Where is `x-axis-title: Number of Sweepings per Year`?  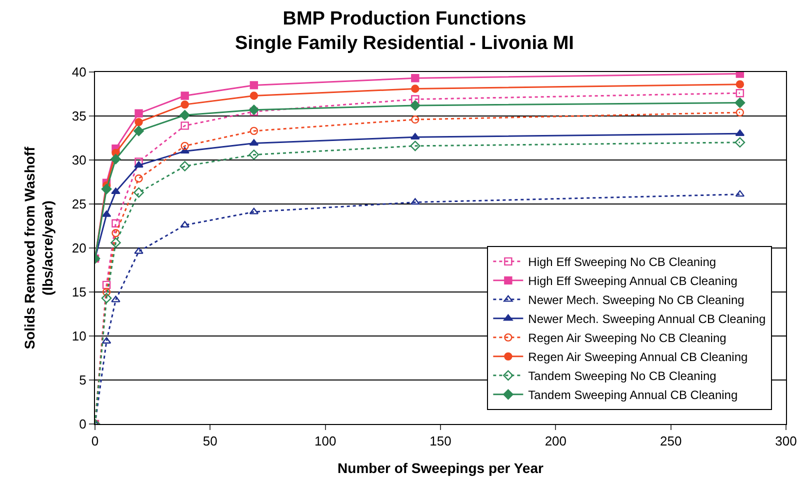
x-axis-title: Number of Sweepings per Year is located at coordinates (441, 468).